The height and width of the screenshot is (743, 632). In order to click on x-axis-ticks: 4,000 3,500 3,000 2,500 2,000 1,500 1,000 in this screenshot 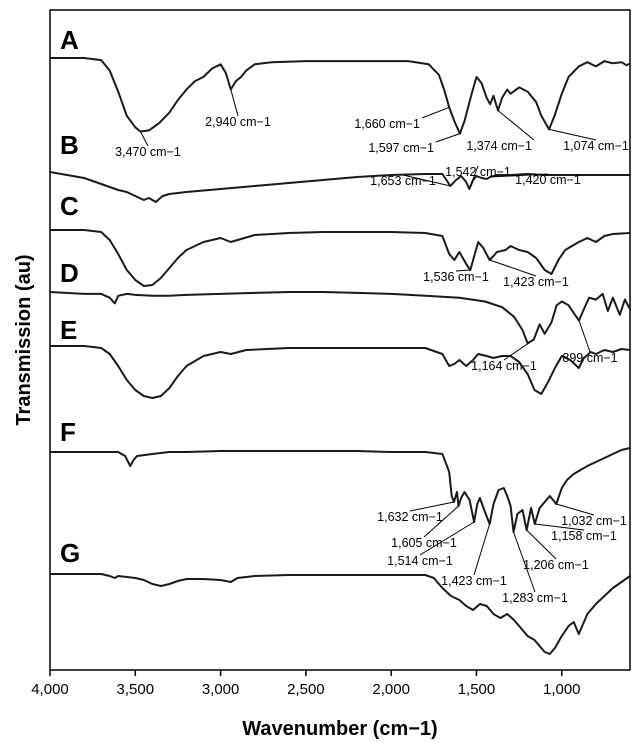, I will do `click(306, 684)`.